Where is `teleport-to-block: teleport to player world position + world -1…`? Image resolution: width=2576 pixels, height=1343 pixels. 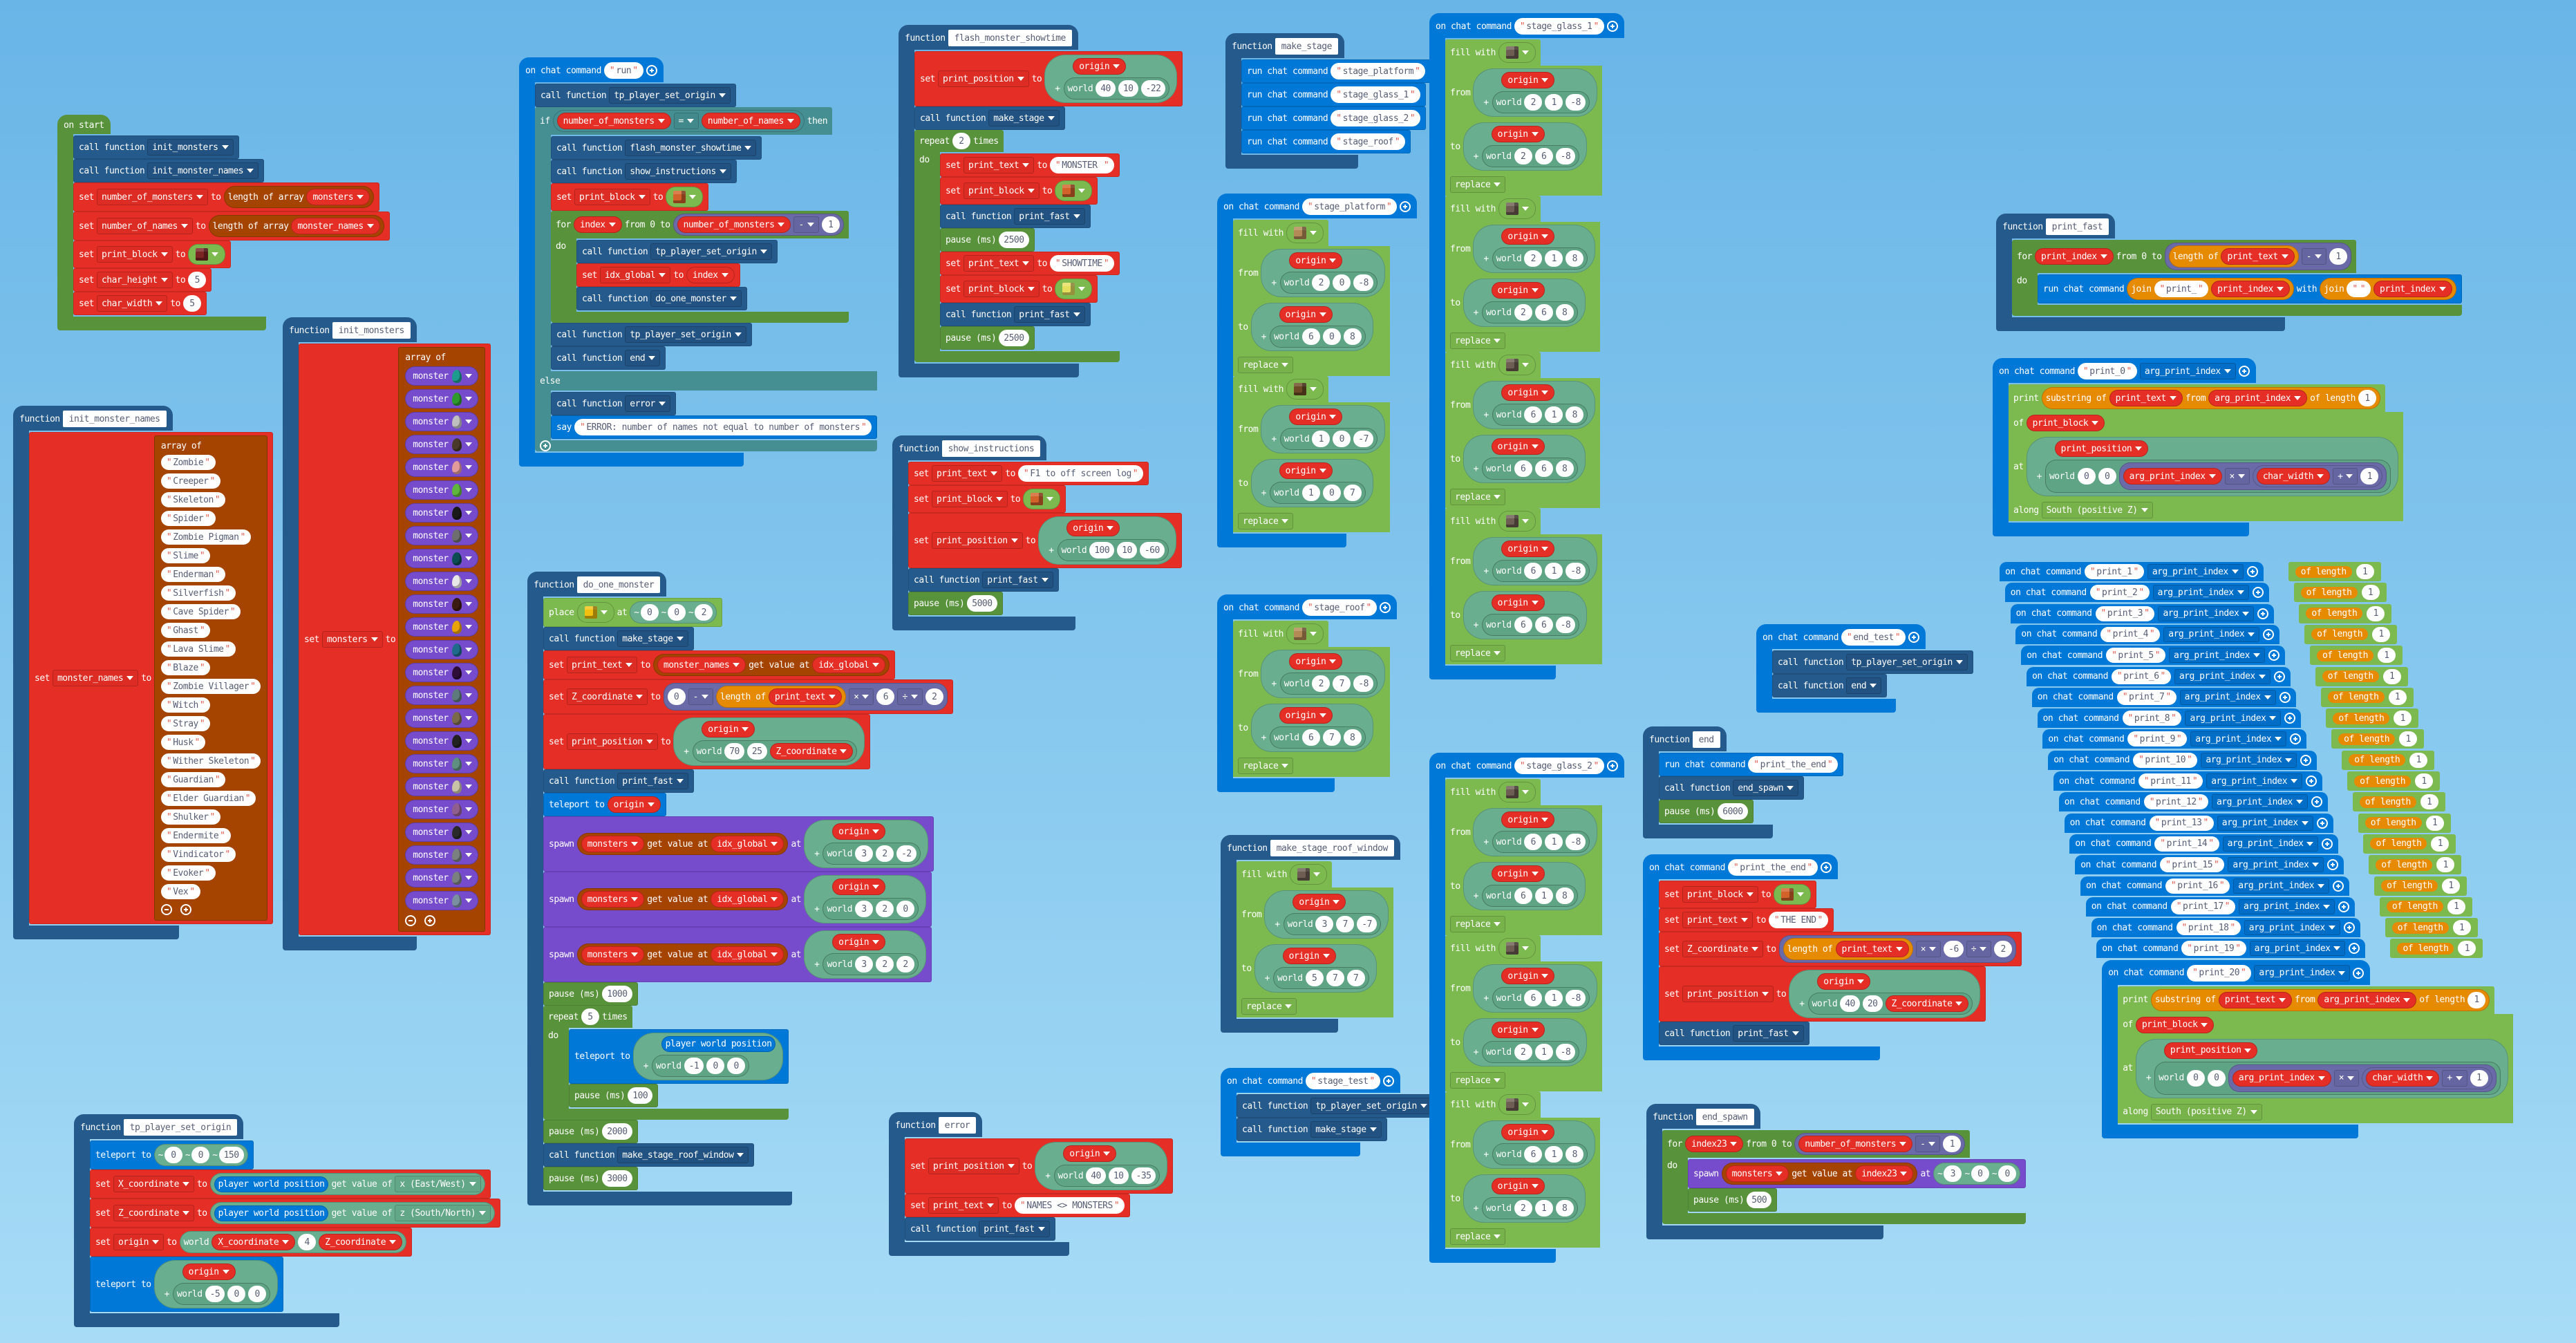
teleport-to-block: teleport to player world position + world -1… is located at coordinates (679, 1056).